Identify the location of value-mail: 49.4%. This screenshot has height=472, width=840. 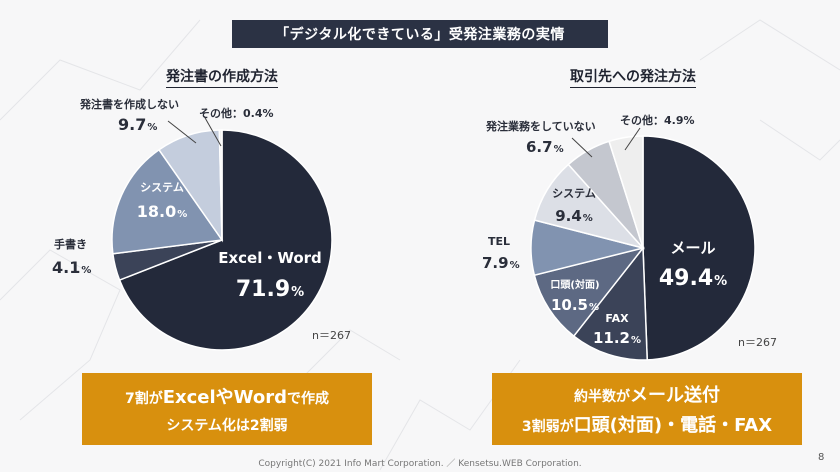
(693, 278).